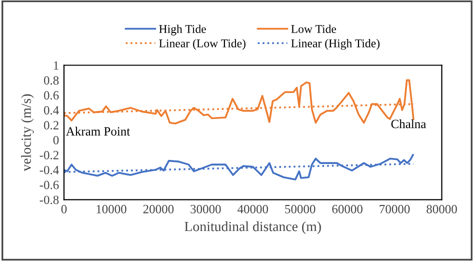 The image size is (474, 261). Describe the element at coordinates (51, 80) in the screenshot. I see `y-tick-label: 0.8` at that location.